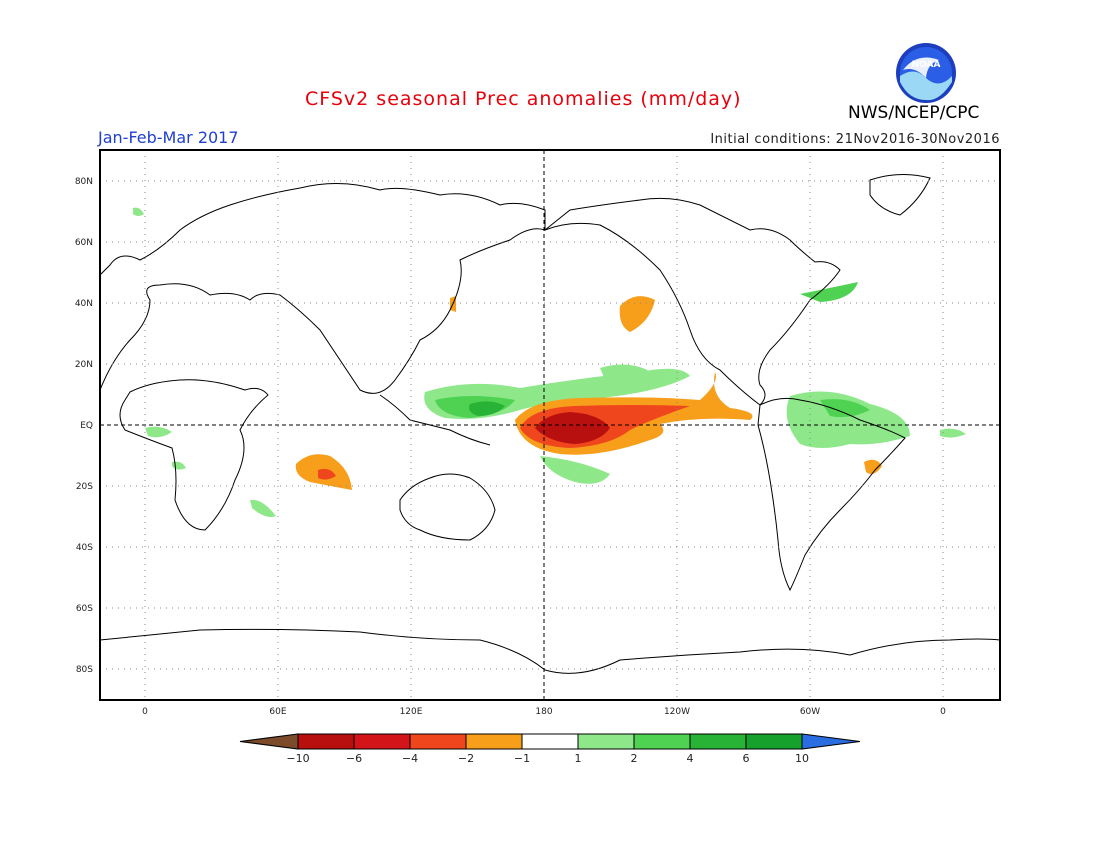  I want to click on colorbar-tick-label: −10, so click(297, 758).